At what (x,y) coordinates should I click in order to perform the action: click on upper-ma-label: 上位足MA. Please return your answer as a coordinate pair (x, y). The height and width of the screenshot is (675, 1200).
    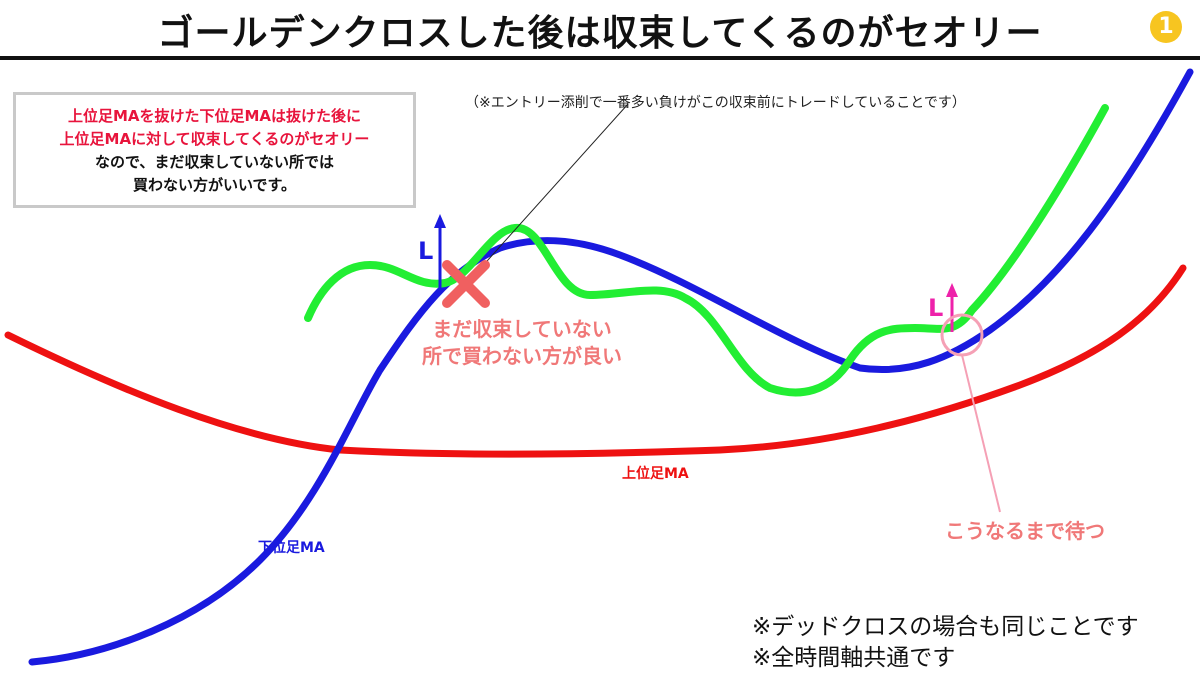
    Looking at the image, I should click on (655, 474).